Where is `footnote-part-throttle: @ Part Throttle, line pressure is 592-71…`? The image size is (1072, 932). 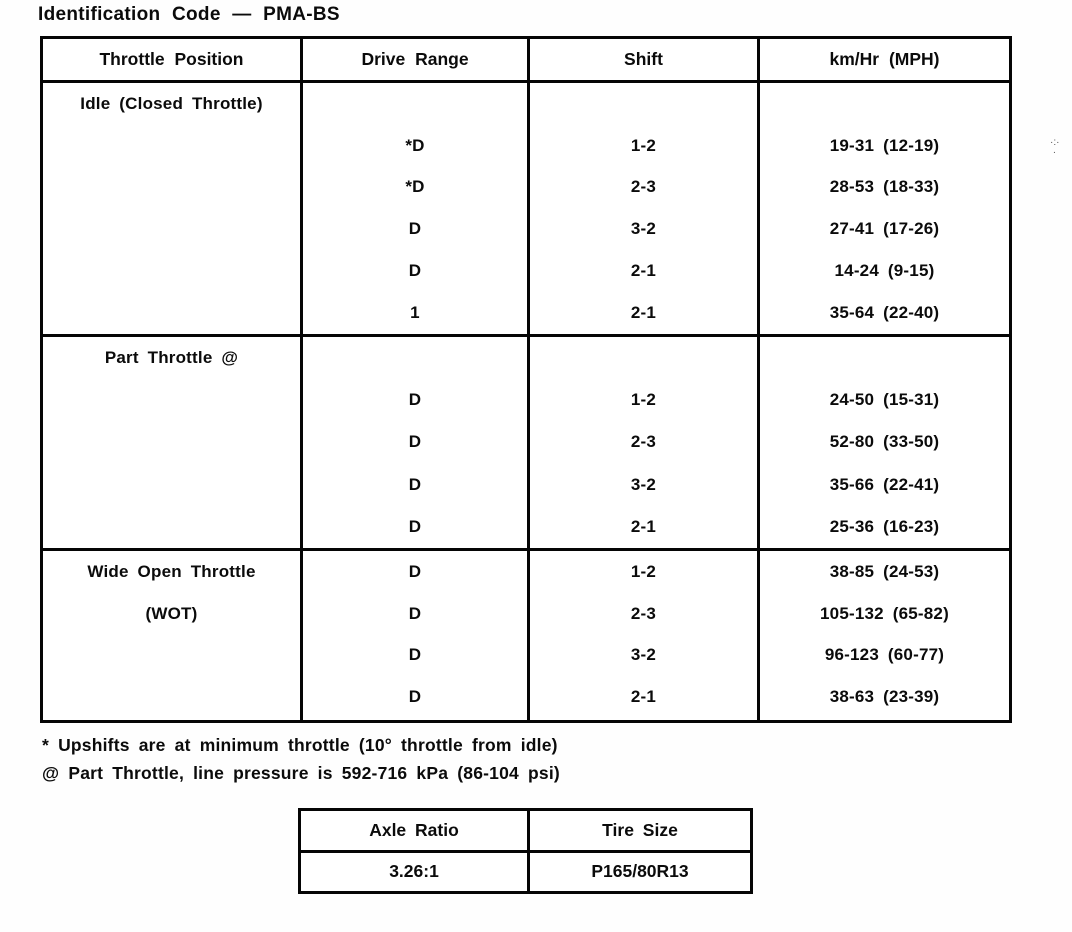 footnote-part-throttle: @ Part Throttle, line pressure is 592-71… is located at coordinates (301, 772).